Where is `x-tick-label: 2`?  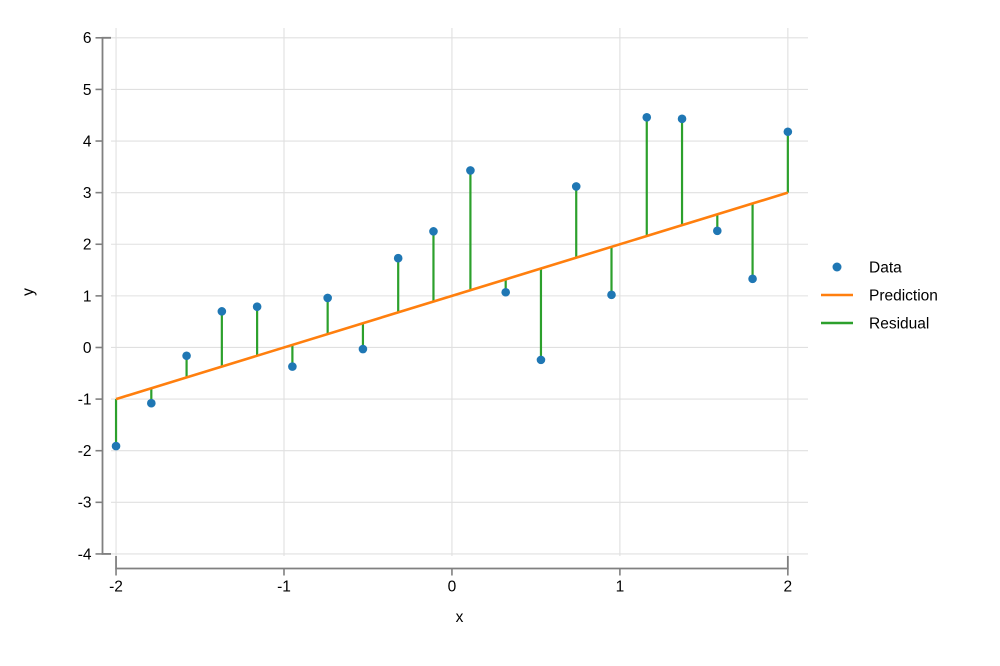 x-tick-label: 2 is located at coordinates (788, 587).